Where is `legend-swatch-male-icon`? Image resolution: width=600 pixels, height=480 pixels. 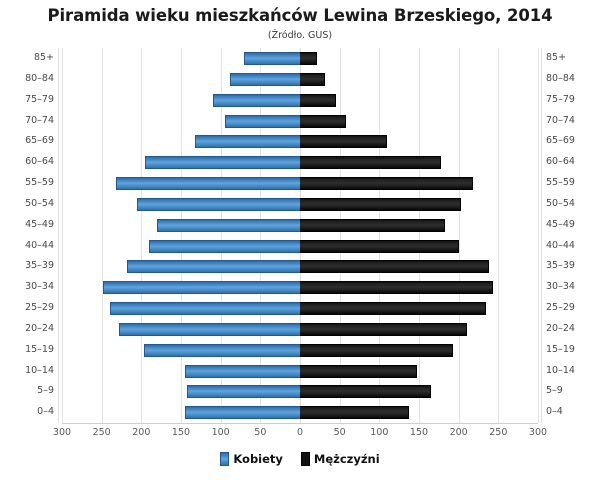
legend-swatch-male-icon is located at coordinates (305, 459).